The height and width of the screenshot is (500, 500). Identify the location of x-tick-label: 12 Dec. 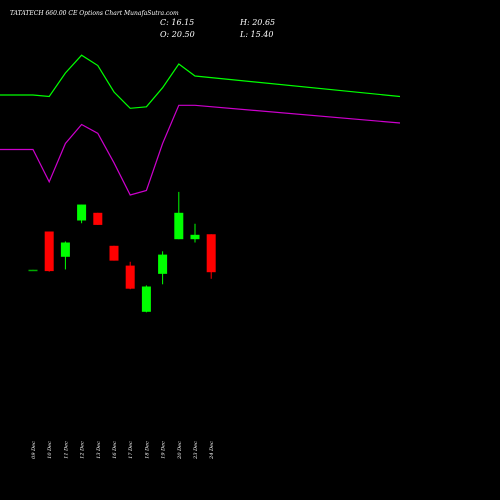
(83, 450).